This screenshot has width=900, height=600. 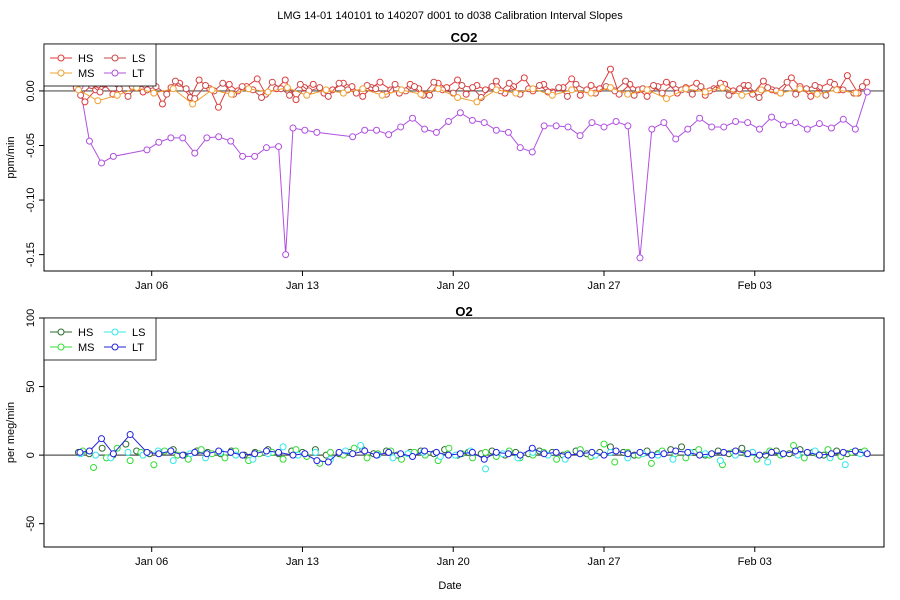 I want to click on o2-legend-label: HS, so click(x=85, y=333).